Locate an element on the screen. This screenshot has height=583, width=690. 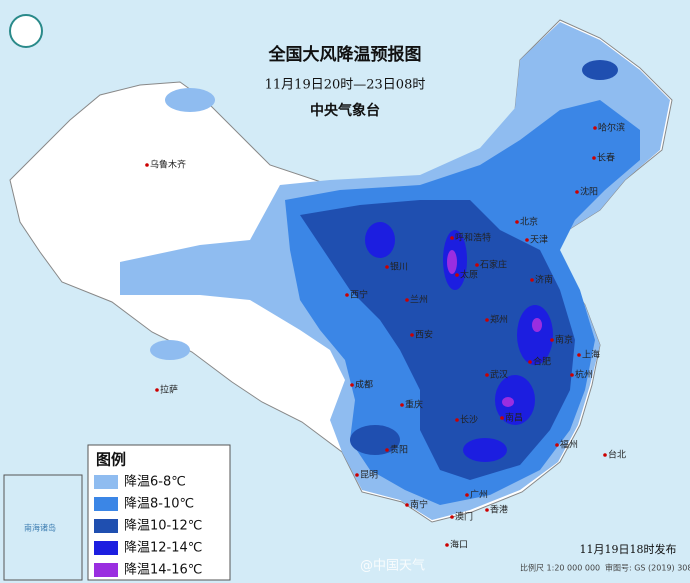
city-label: 哈尔滨 is located at coordinates (611, 128).